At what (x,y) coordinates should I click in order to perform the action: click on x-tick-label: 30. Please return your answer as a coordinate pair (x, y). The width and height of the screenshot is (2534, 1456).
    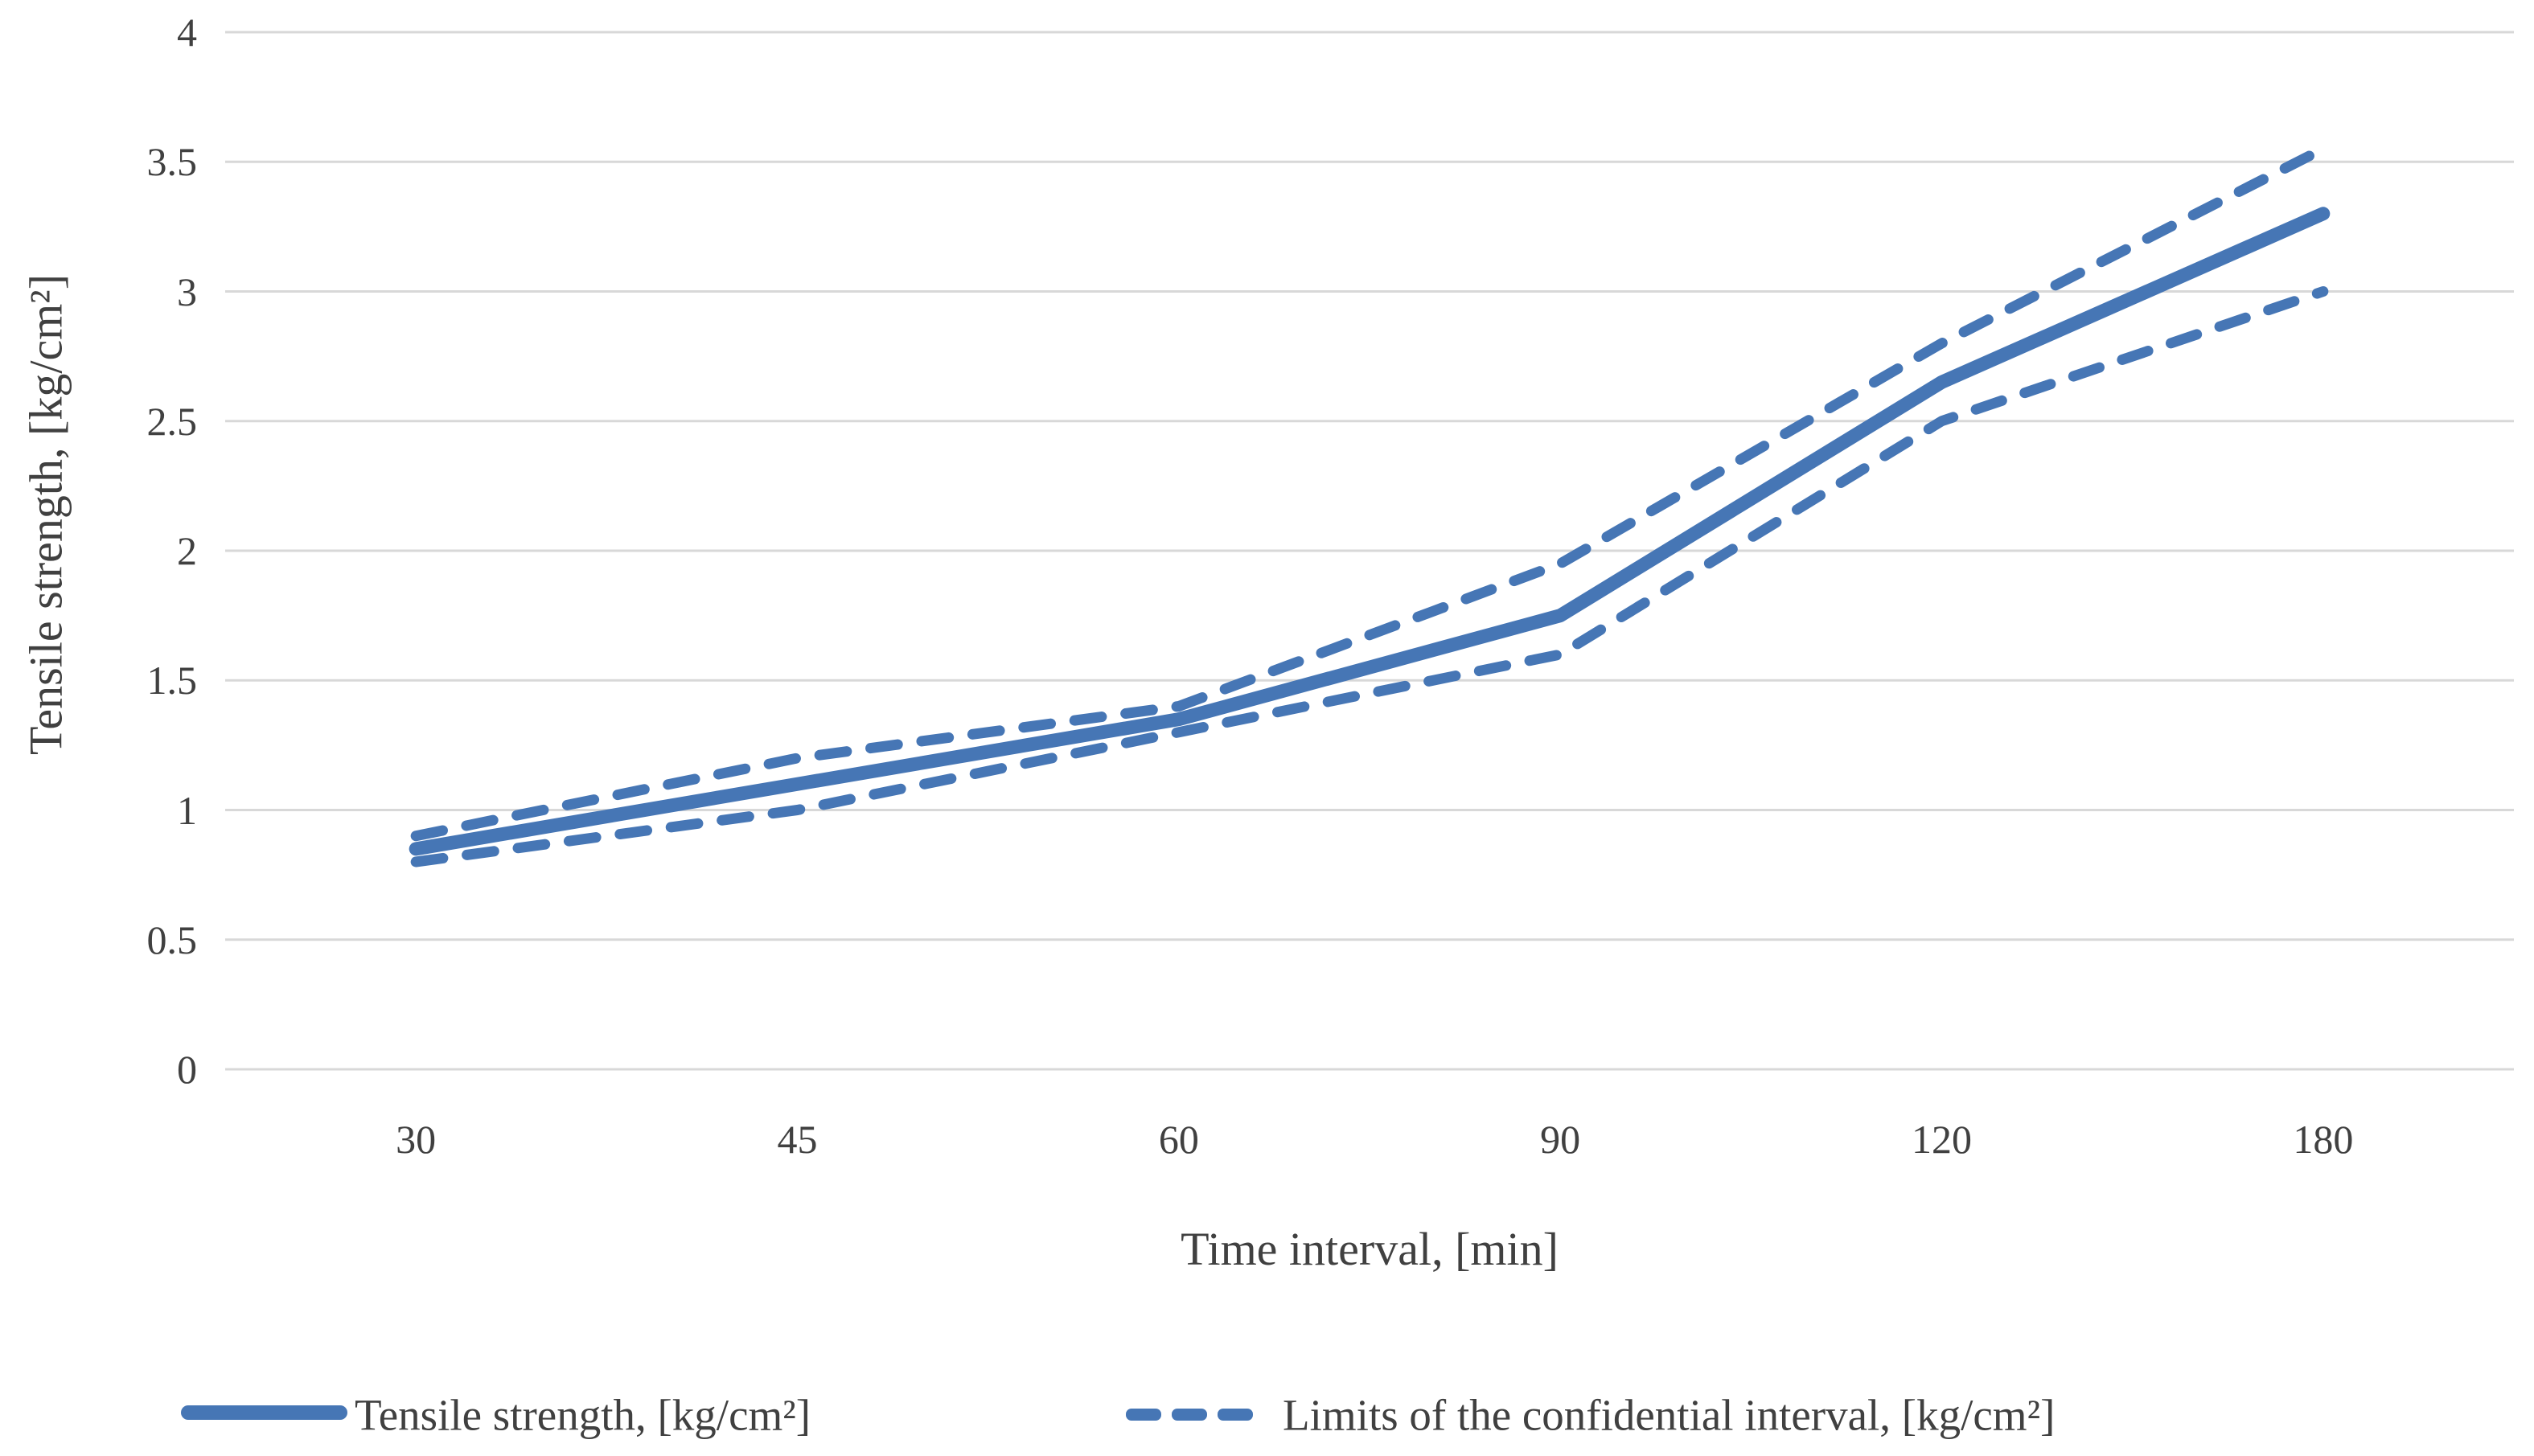
    Looking at the image, I should click on (417, 1139).